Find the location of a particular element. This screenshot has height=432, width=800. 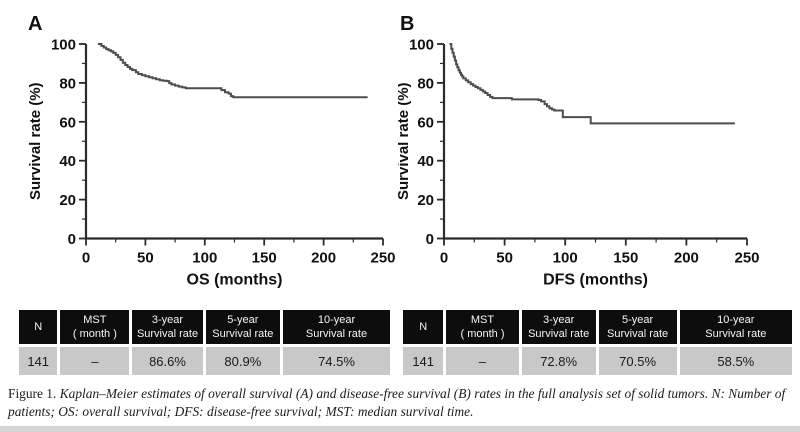

table-a-header-cell: MST( month ) is located at coordinates (95, 327).